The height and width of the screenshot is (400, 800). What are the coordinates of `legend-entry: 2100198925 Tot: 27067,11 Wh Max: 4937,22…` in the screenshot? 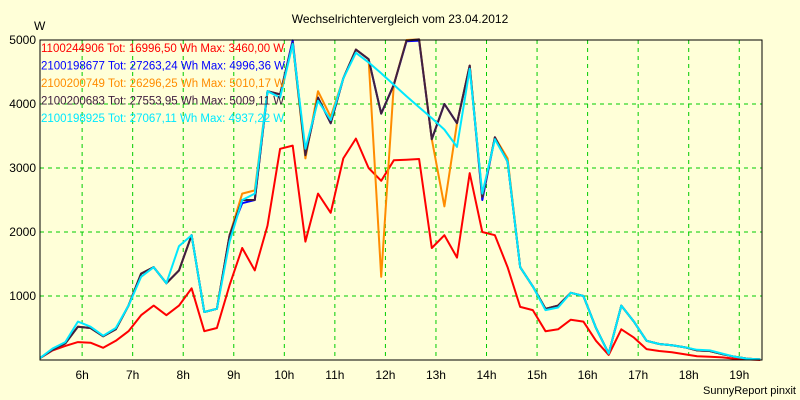 It's located at (162, 119).